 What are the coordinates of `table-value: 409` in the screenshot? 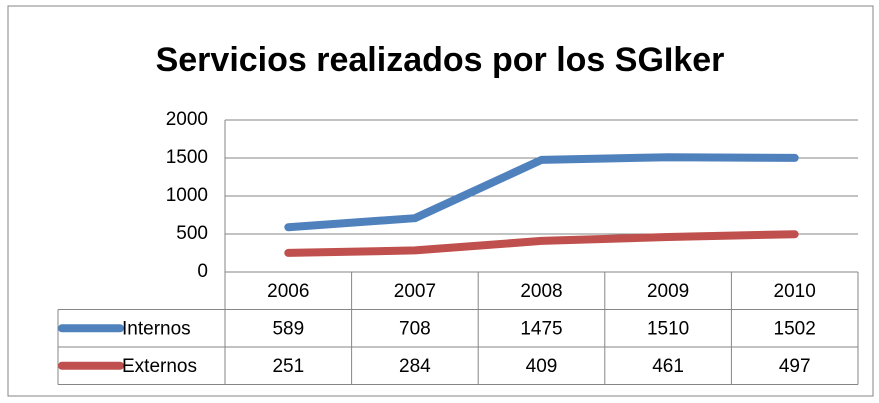 It's located at (542, 366).